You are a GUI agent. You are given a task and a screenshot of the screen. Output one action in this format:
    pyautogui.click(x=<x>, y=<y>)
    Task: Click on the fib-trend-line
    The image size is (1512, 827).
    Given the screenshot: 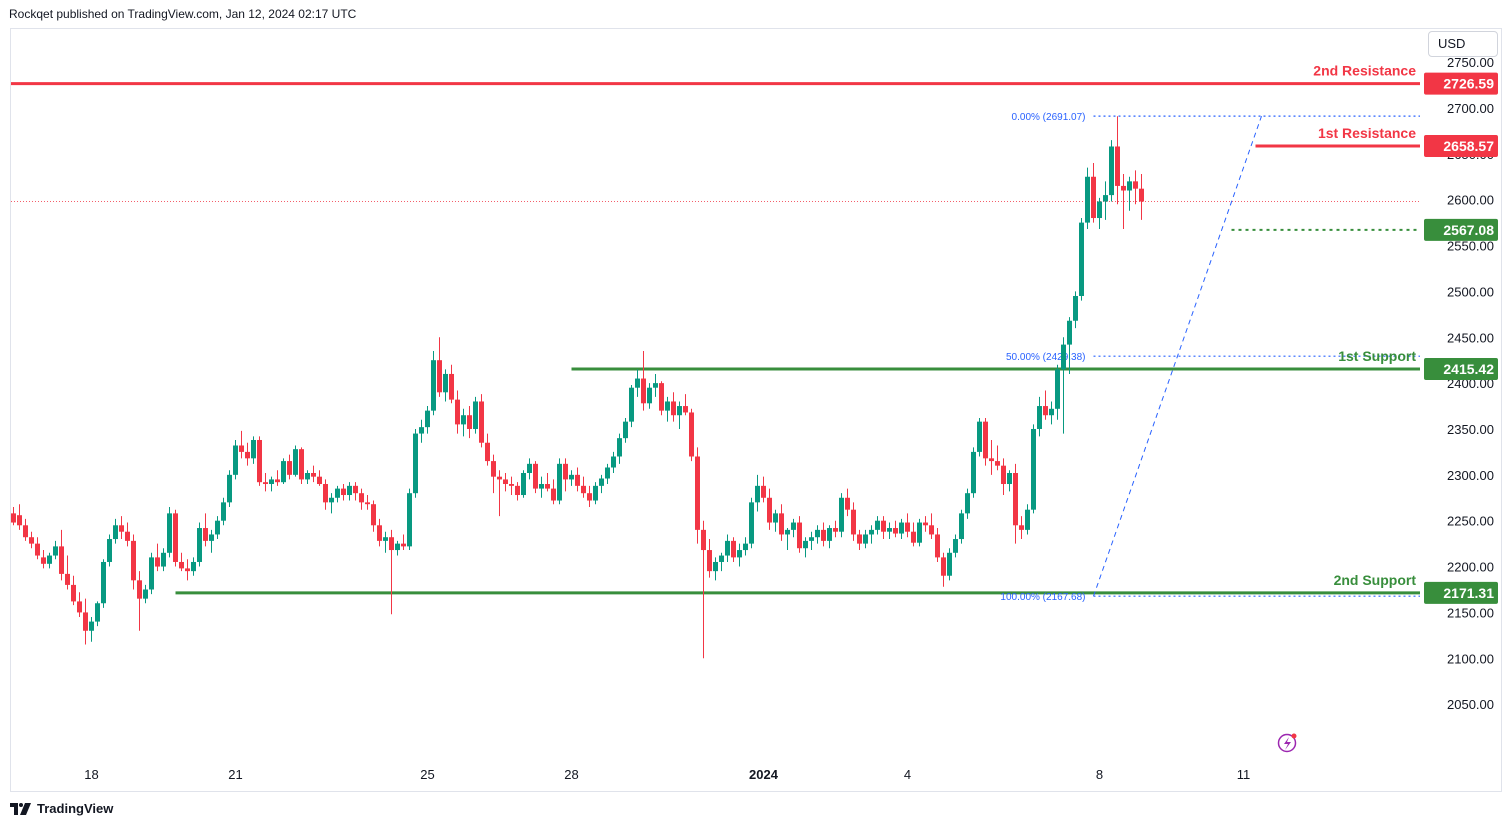 What is the action you would take?
    pyautogui.click(x=1177, y=356)
    